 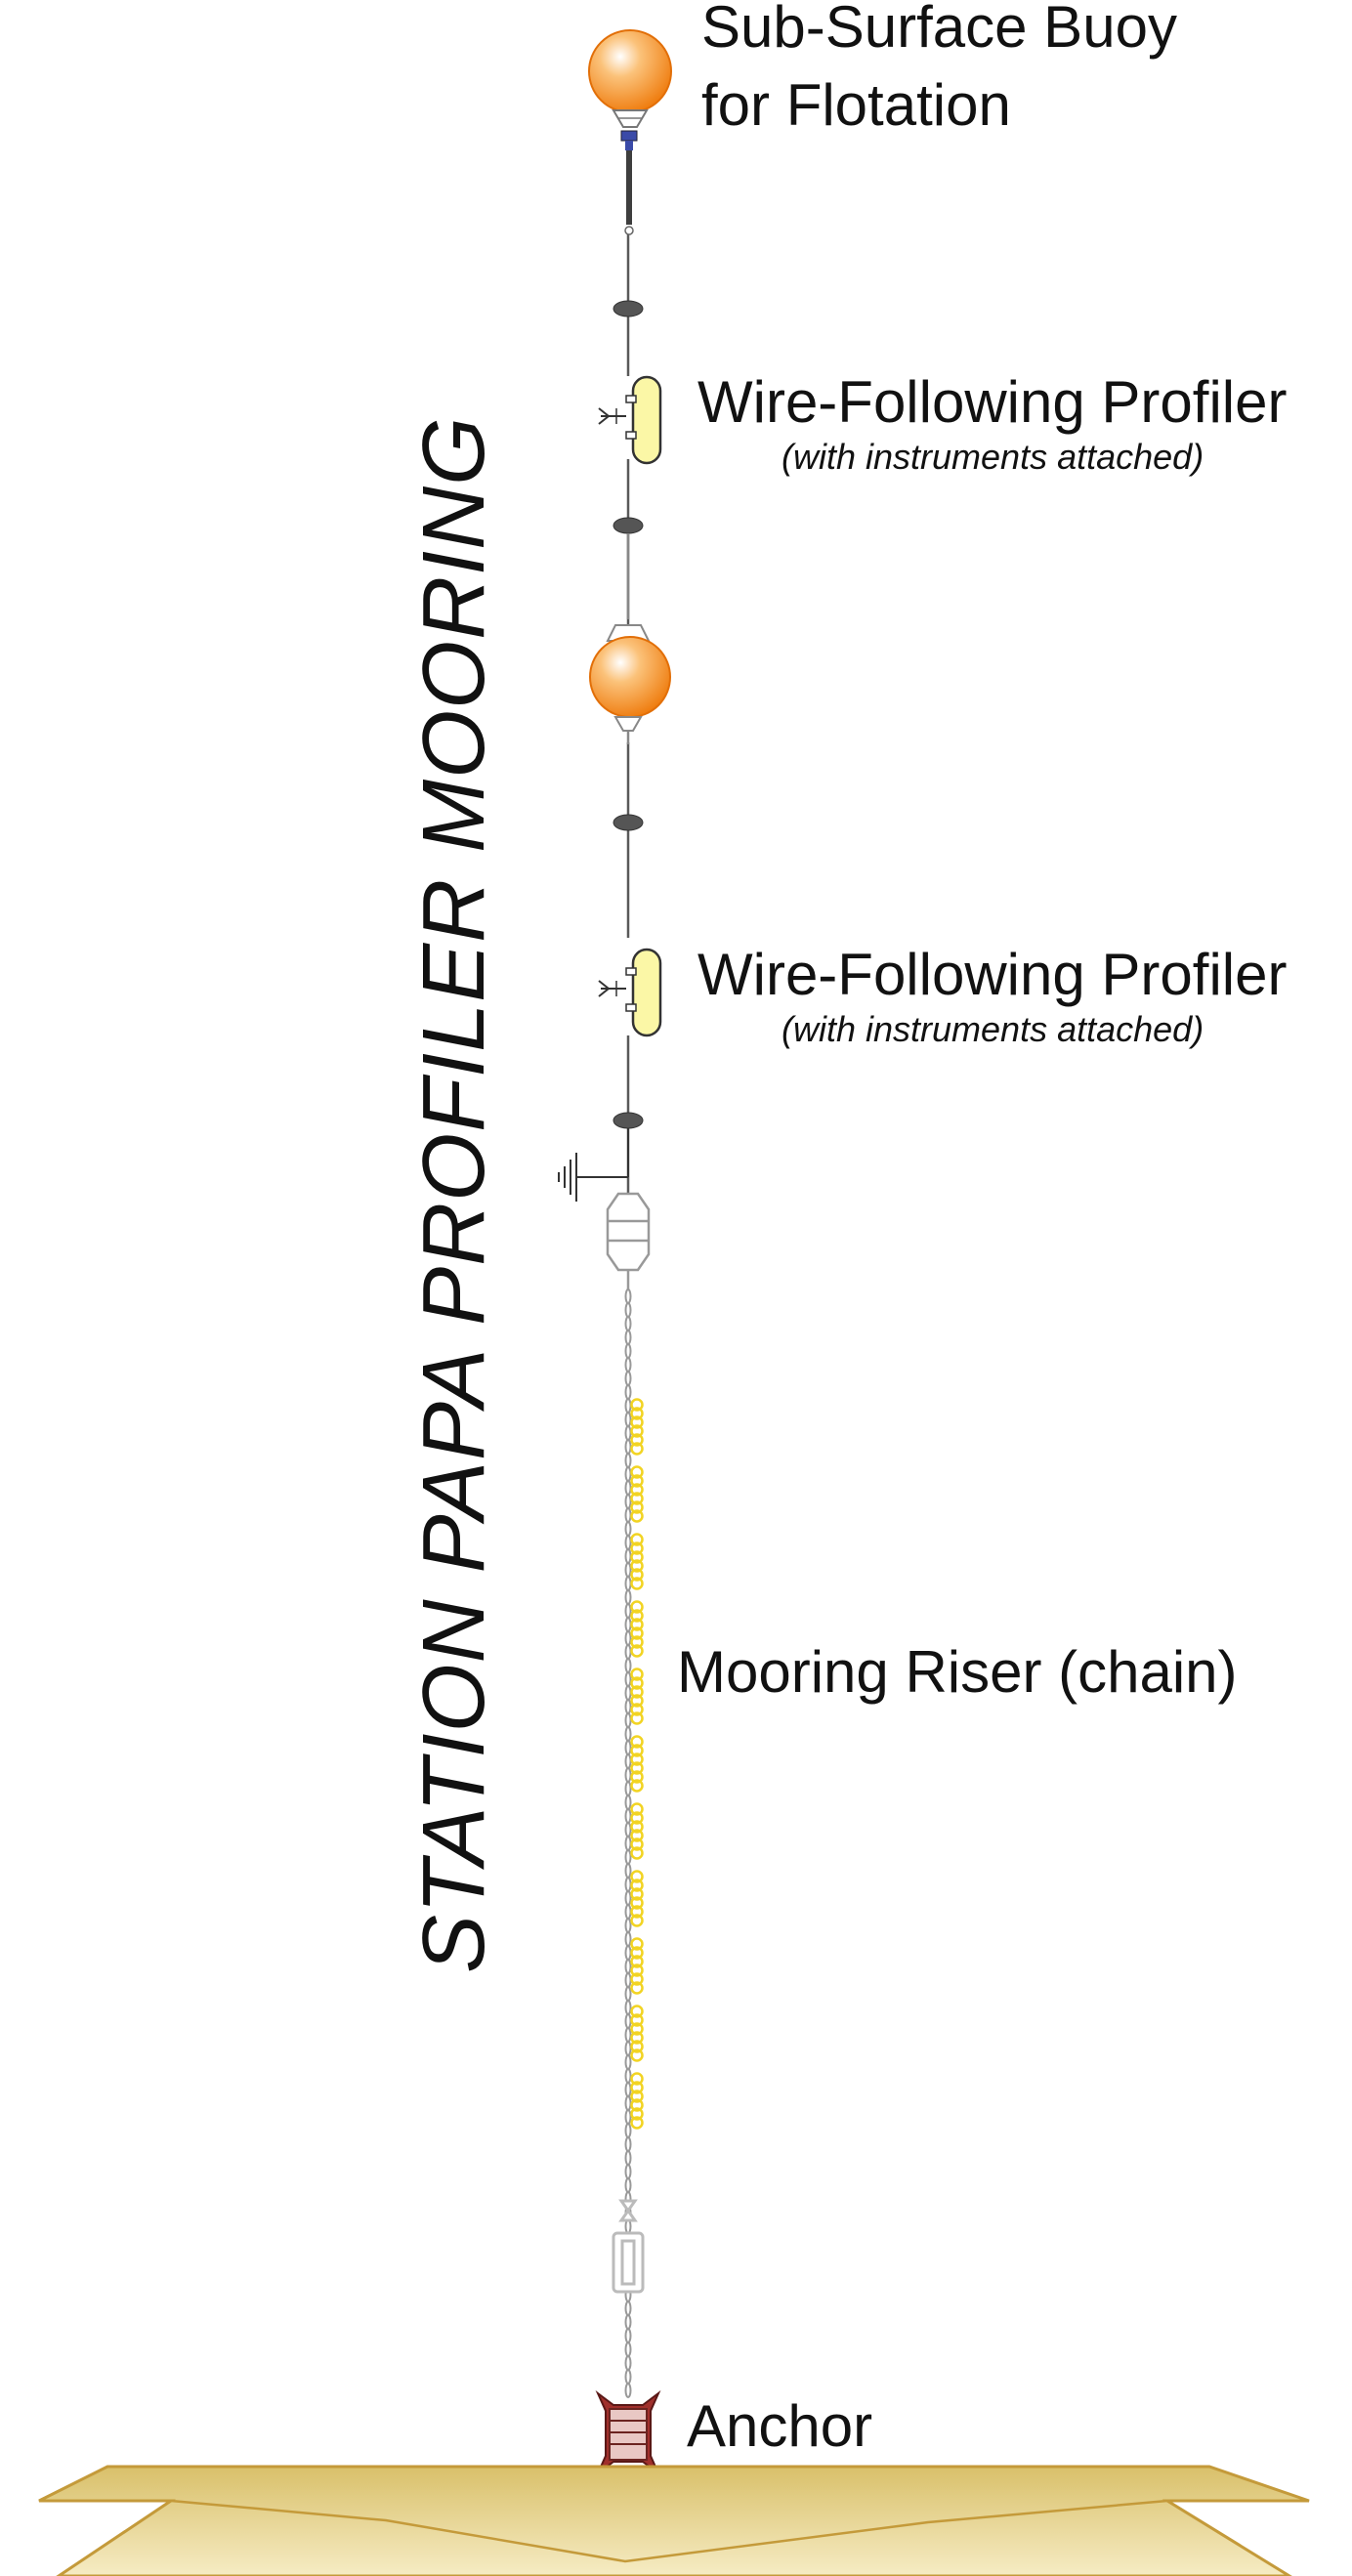 What do you see at coordinates (630, 132) in the screenshot?
I see `sub-surface-buoy` at bounding box center [630, 132].